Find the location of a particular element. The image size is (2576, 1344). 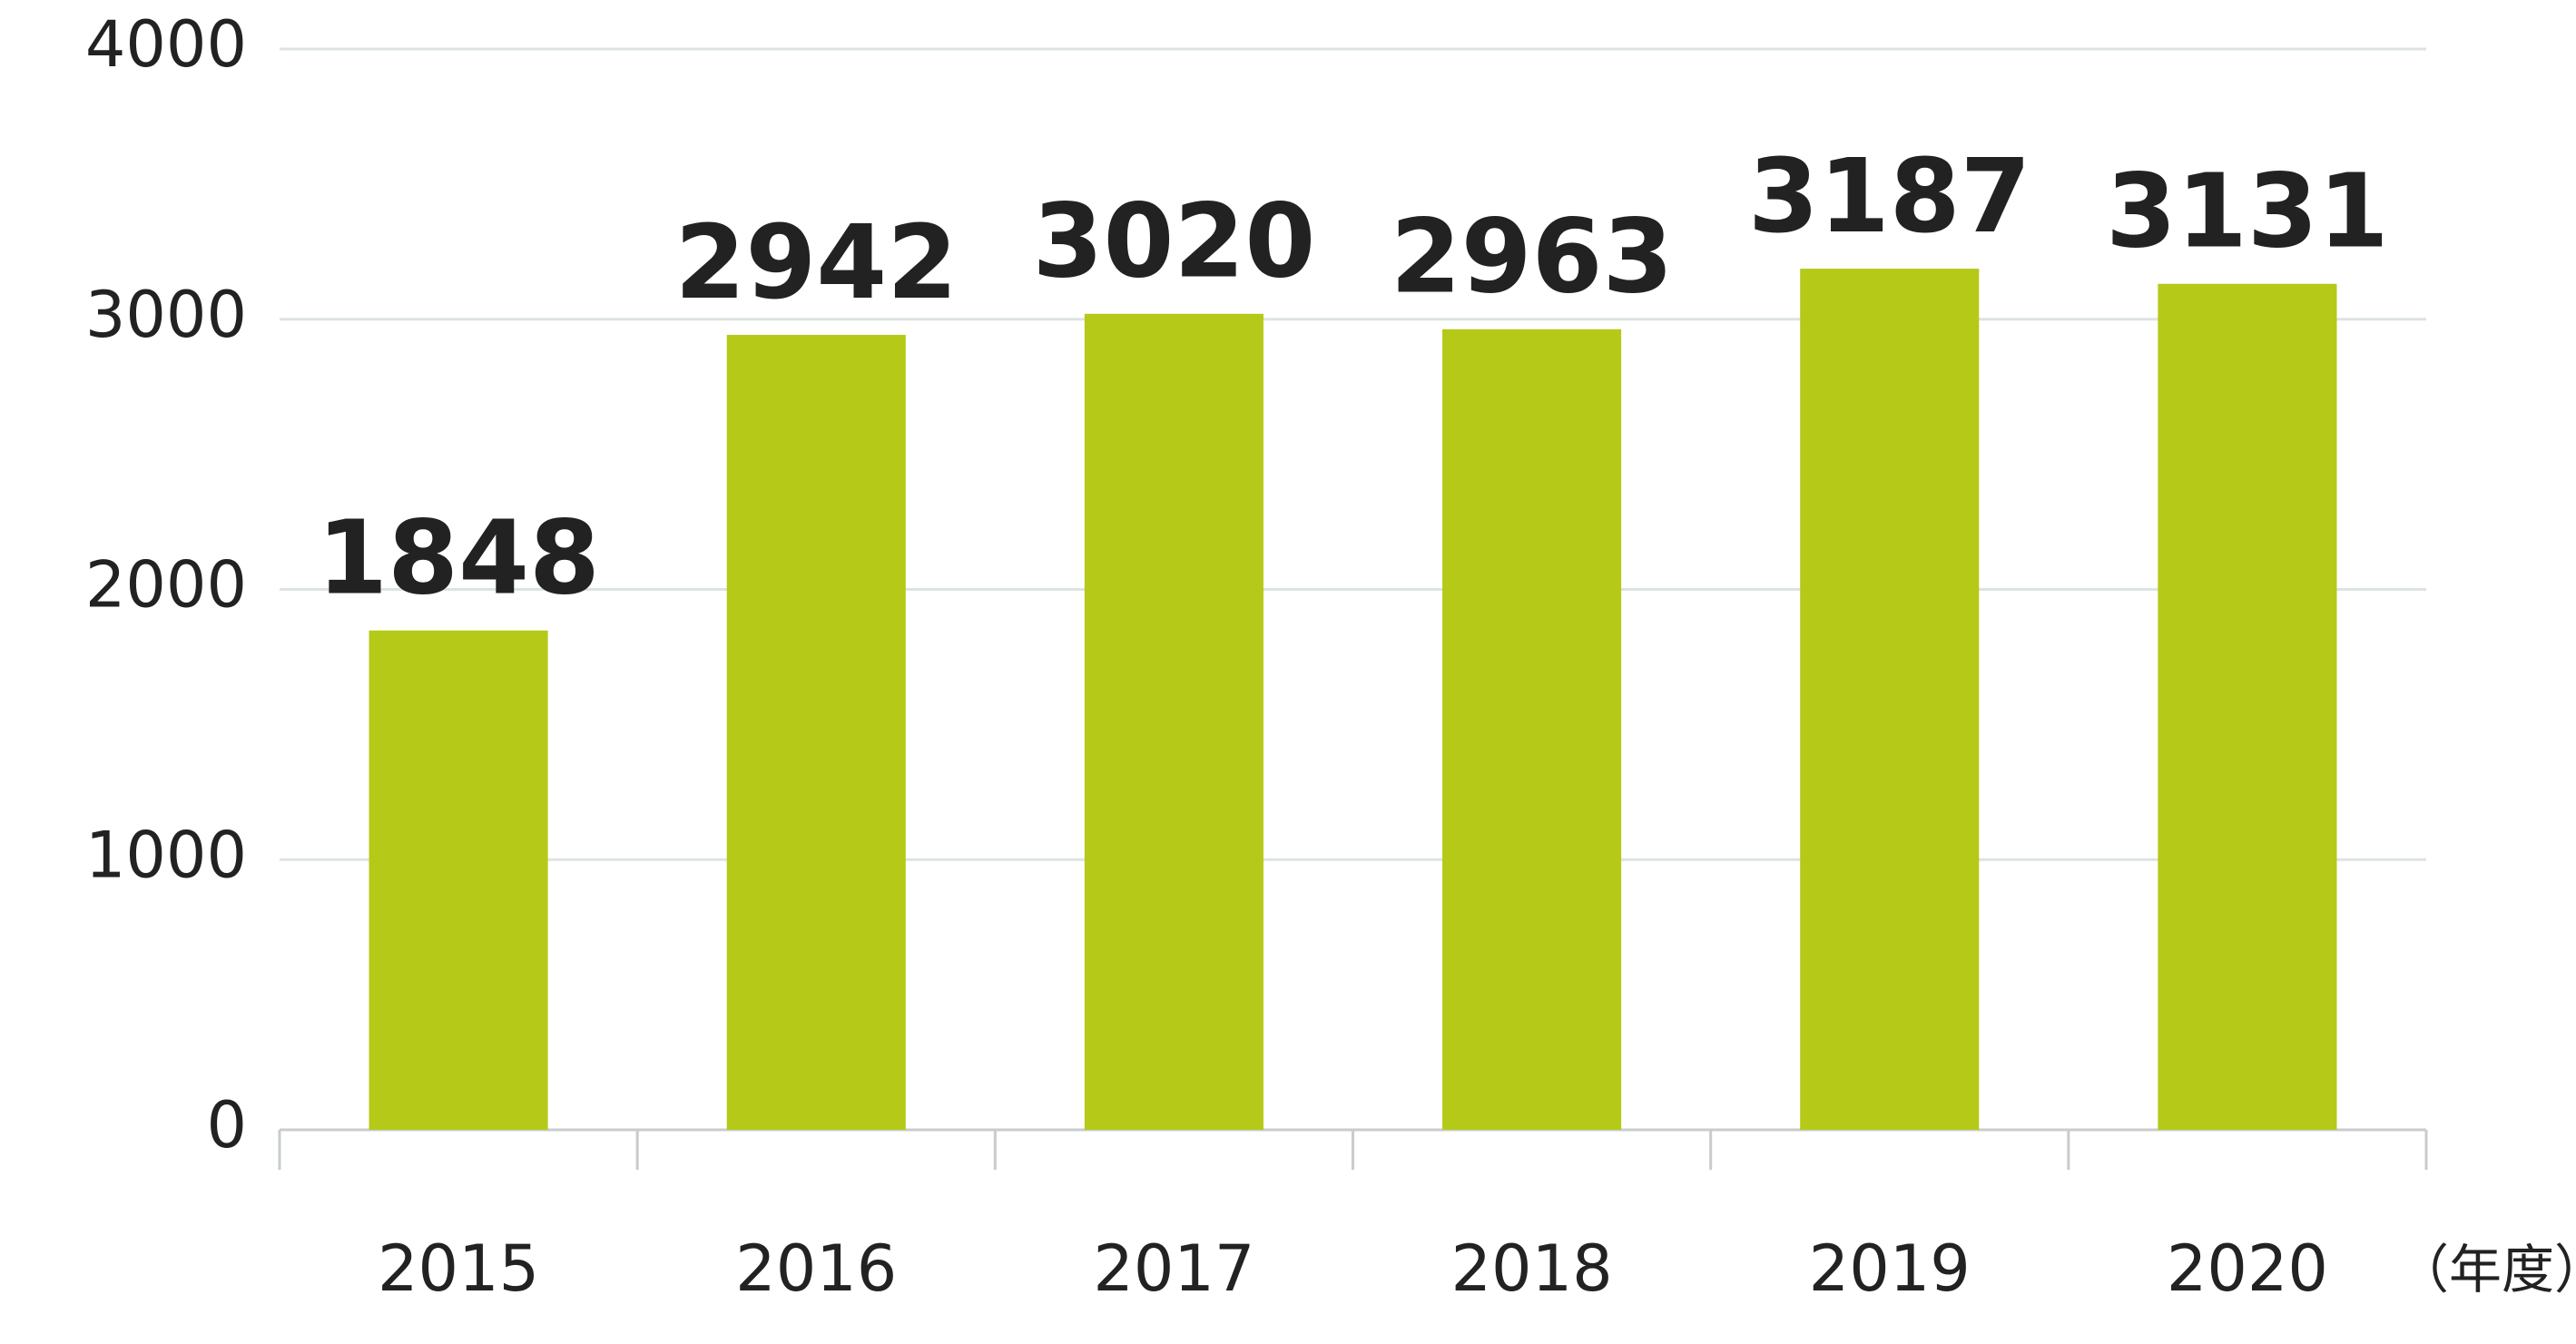

x-tick-label: 2015 is located at coordinates (458, 1268).